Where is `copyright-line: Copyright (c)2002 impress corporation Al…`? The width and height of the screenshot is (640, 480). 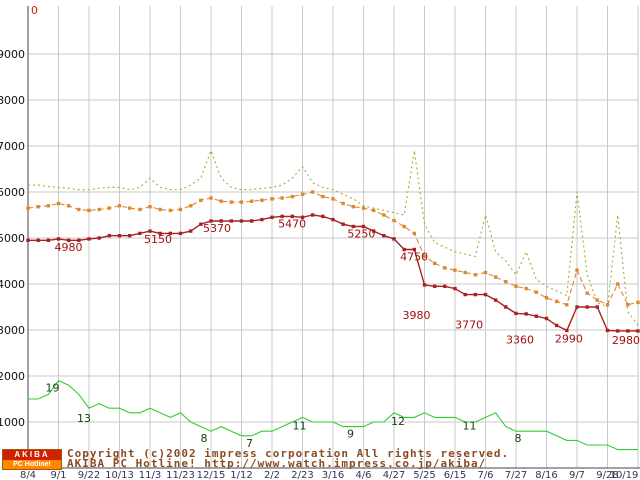
copyright-line: Copyright (c)2002 impress corporation Al… is located at coordinates (288, 453).